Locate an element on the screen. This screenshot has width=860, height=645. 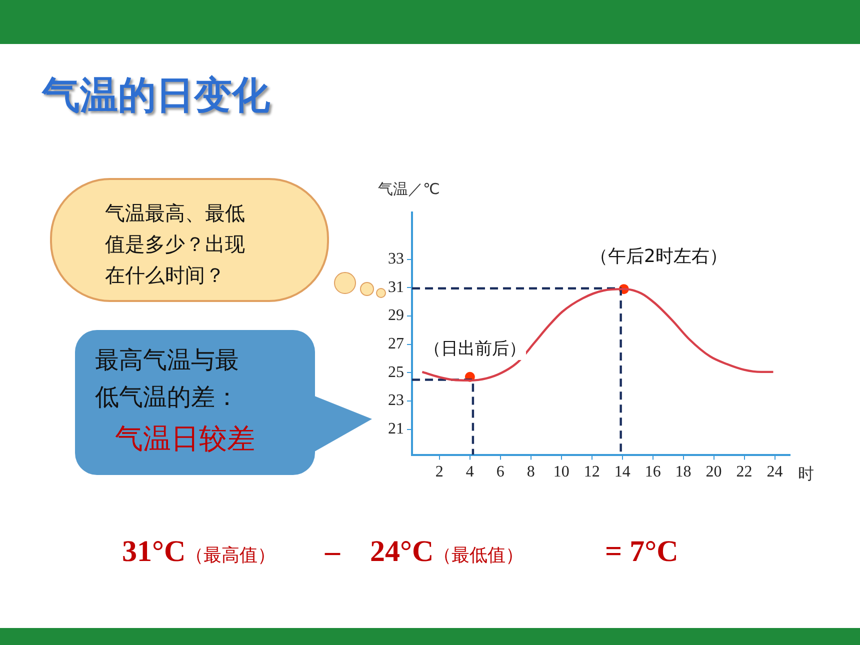
text: 最高气温与最低气温的差： is located at coordinates (167, 379).